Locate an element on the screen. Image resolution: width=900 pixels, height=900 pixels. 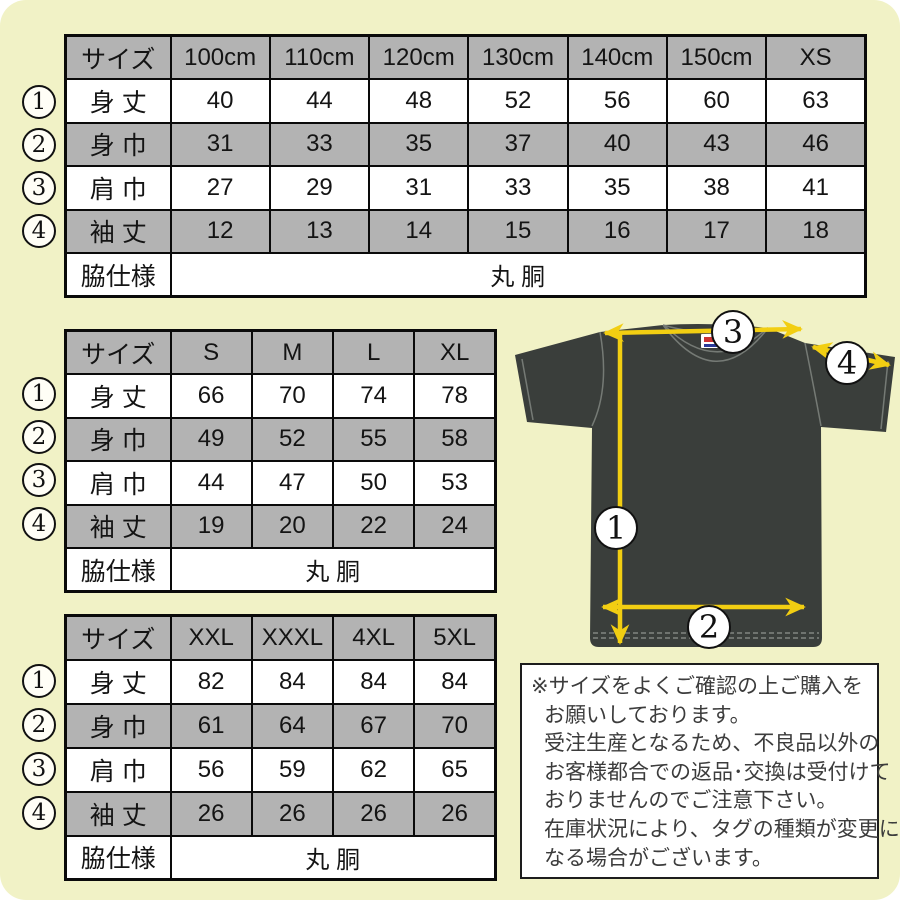
header-cell: 5XL is located at coordinates (455, 637).